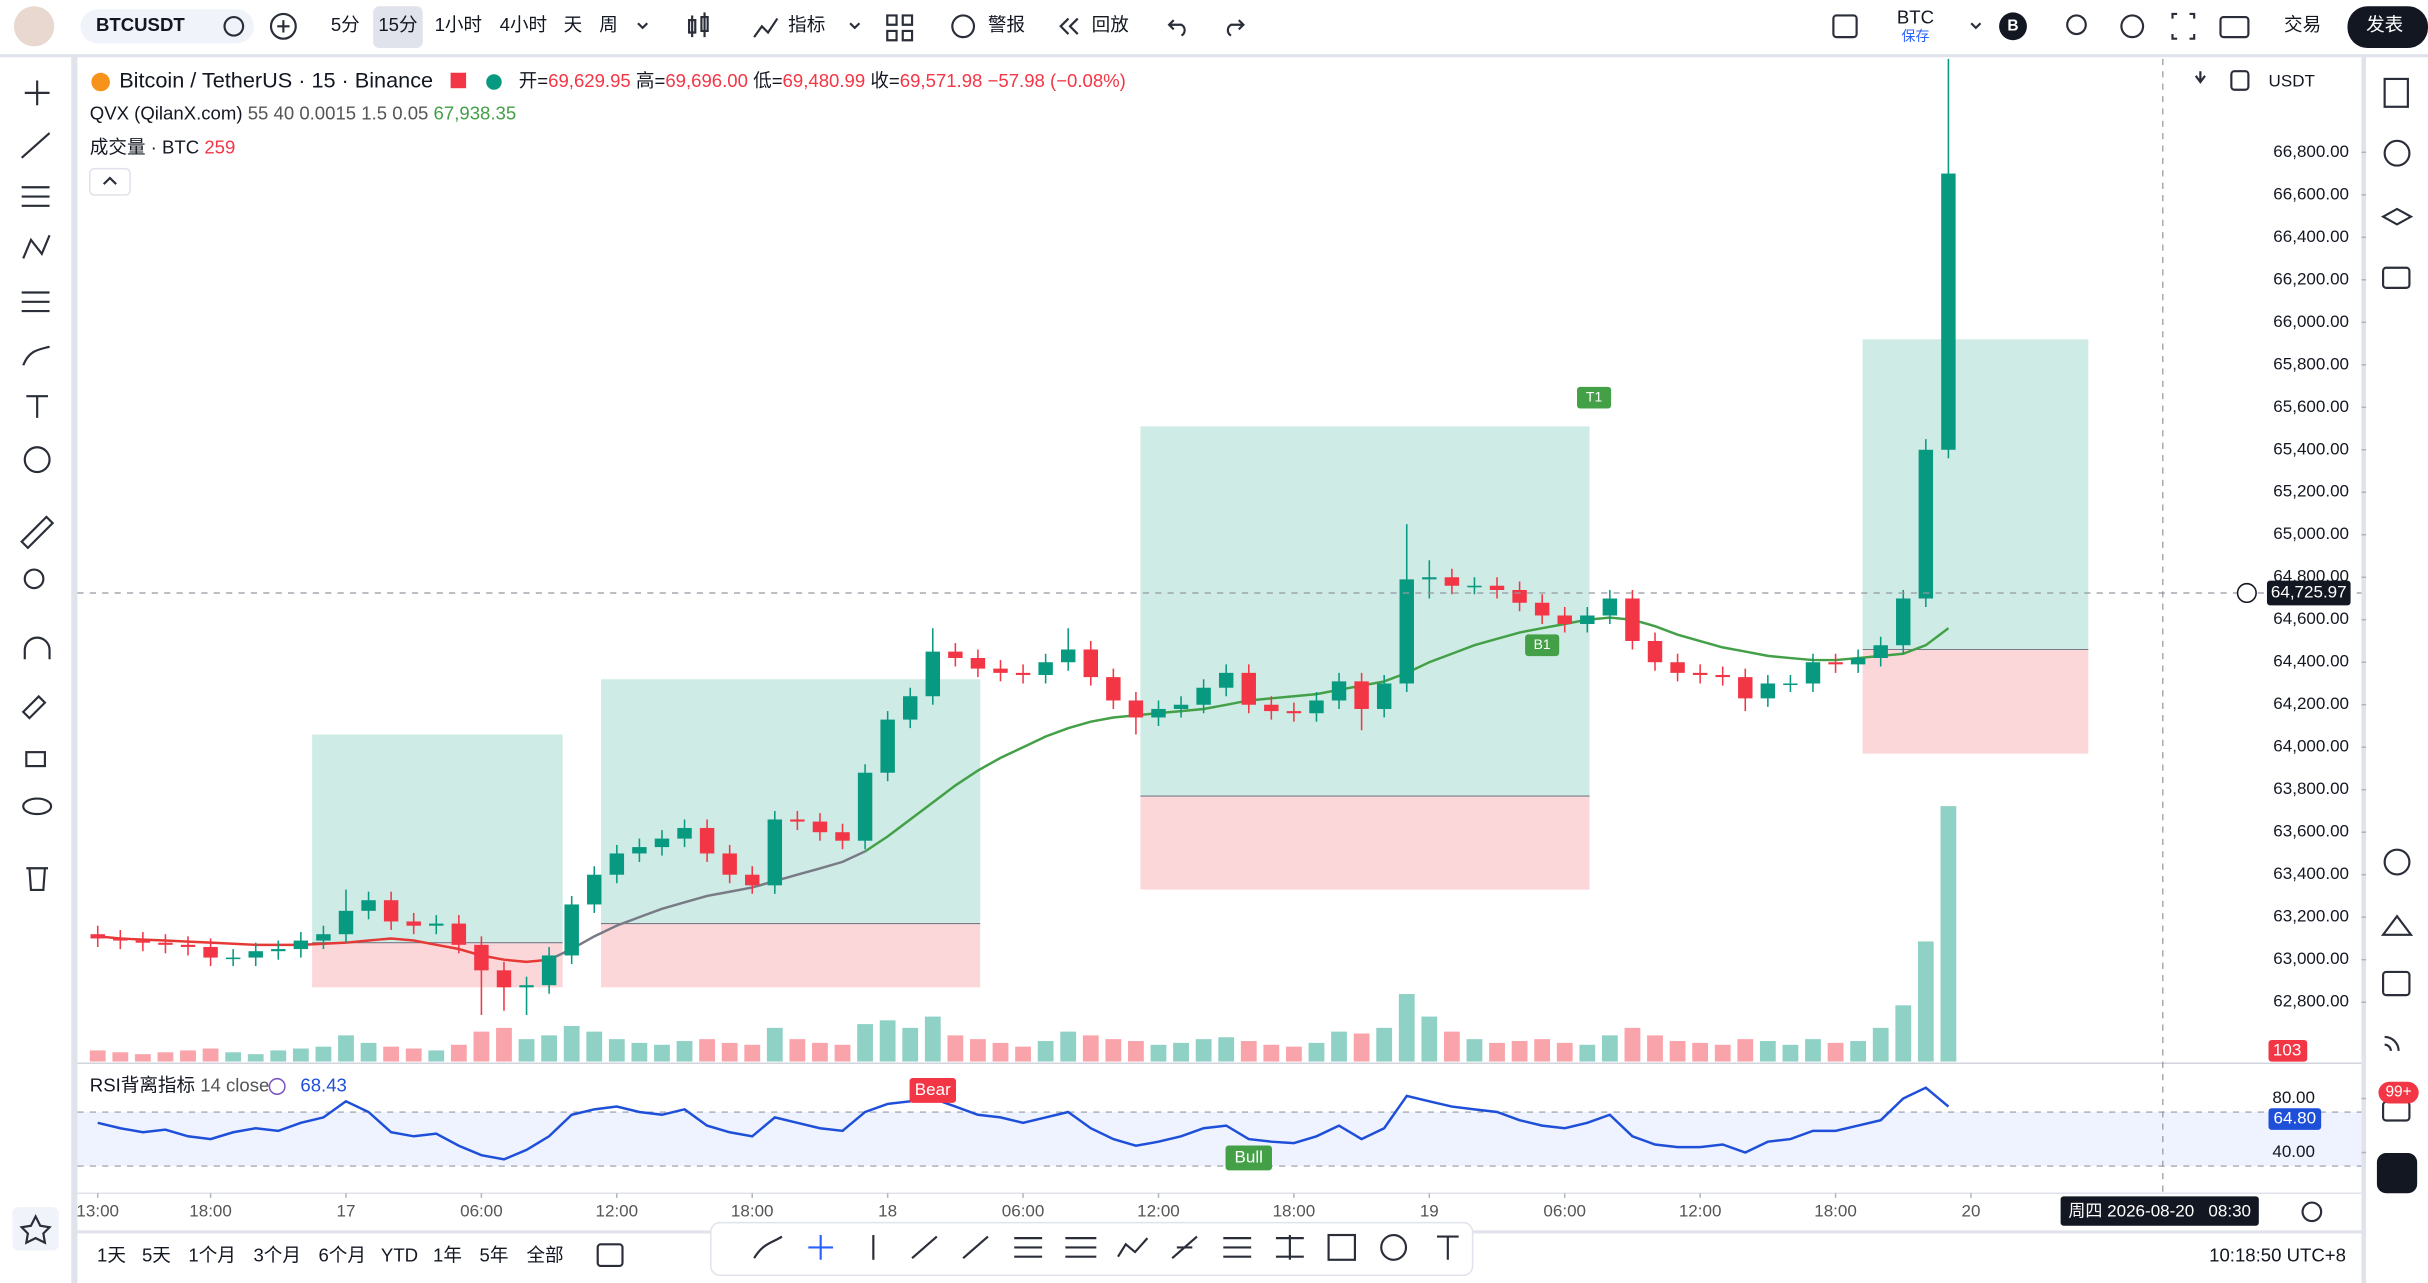  Describe the element at coordinates (37, 406) in the screenshot. I see `text-tool` at that location.